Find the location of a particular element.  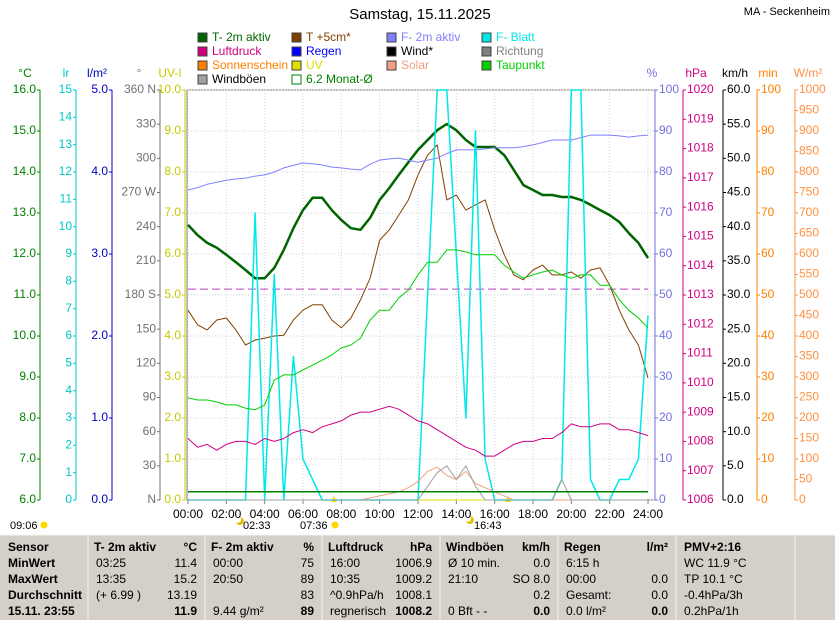

y-tick-label: 40 is located at coordinates (666, 335).